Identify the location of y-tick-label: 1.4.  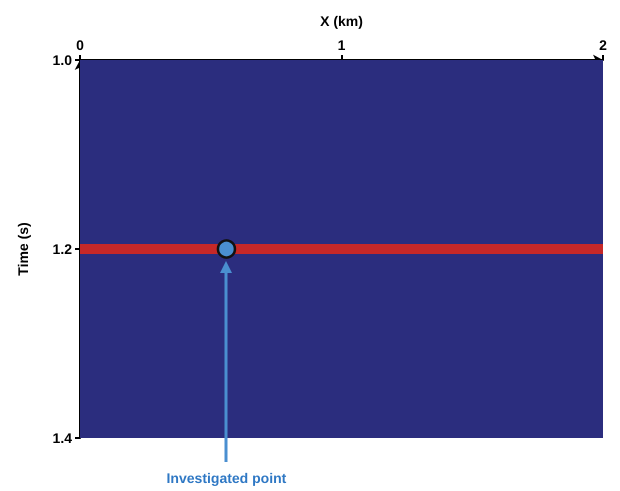
(62, 438).